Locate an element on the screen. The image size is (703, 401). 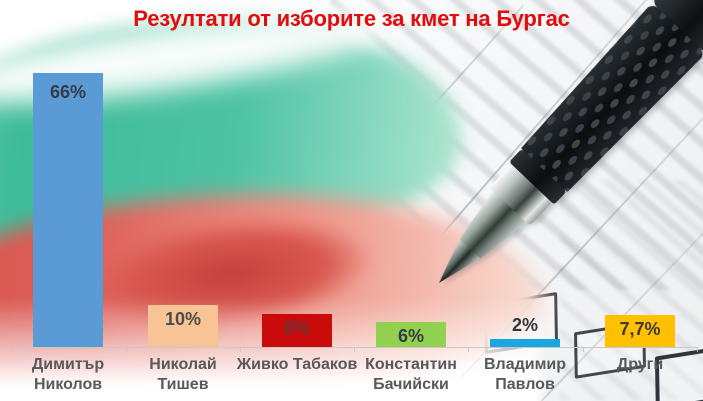
category-label-4: Владимир Павлов is located at coordinates (525, 374).